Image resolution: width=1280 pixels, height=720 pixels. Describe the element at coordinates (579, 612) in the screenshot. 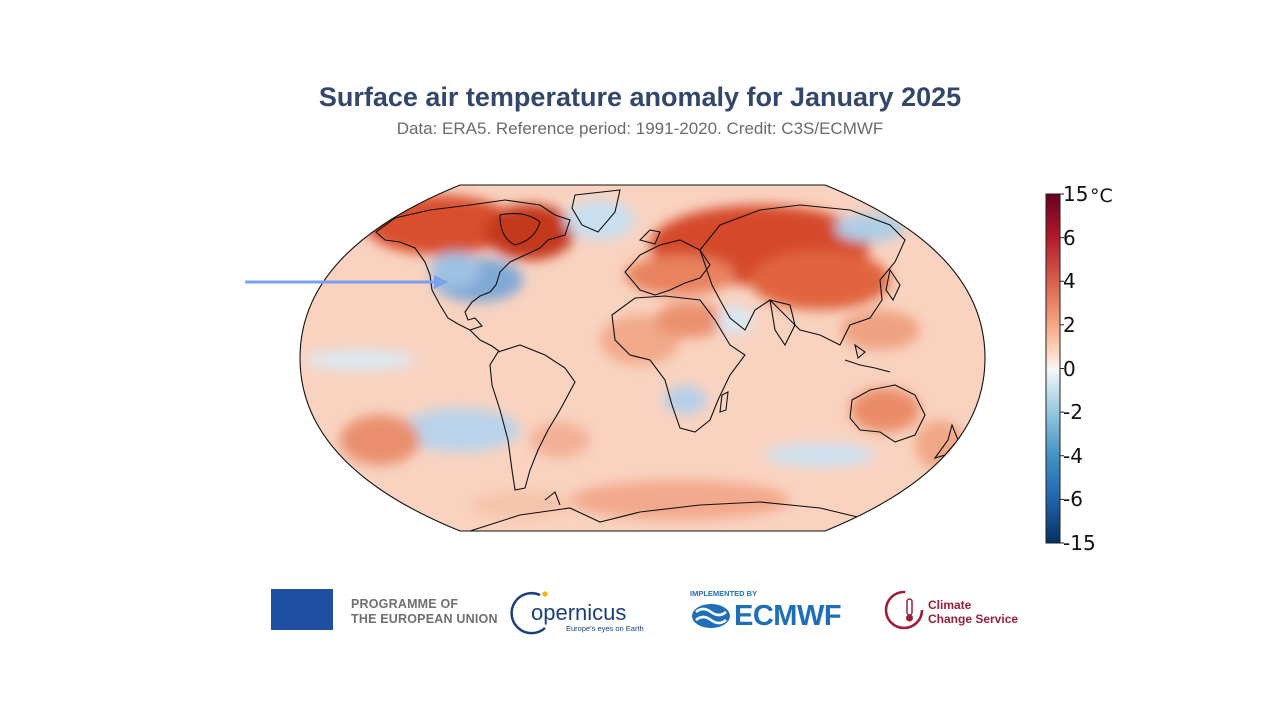

I see `copernicus-wordmark: opernicus` at that location.